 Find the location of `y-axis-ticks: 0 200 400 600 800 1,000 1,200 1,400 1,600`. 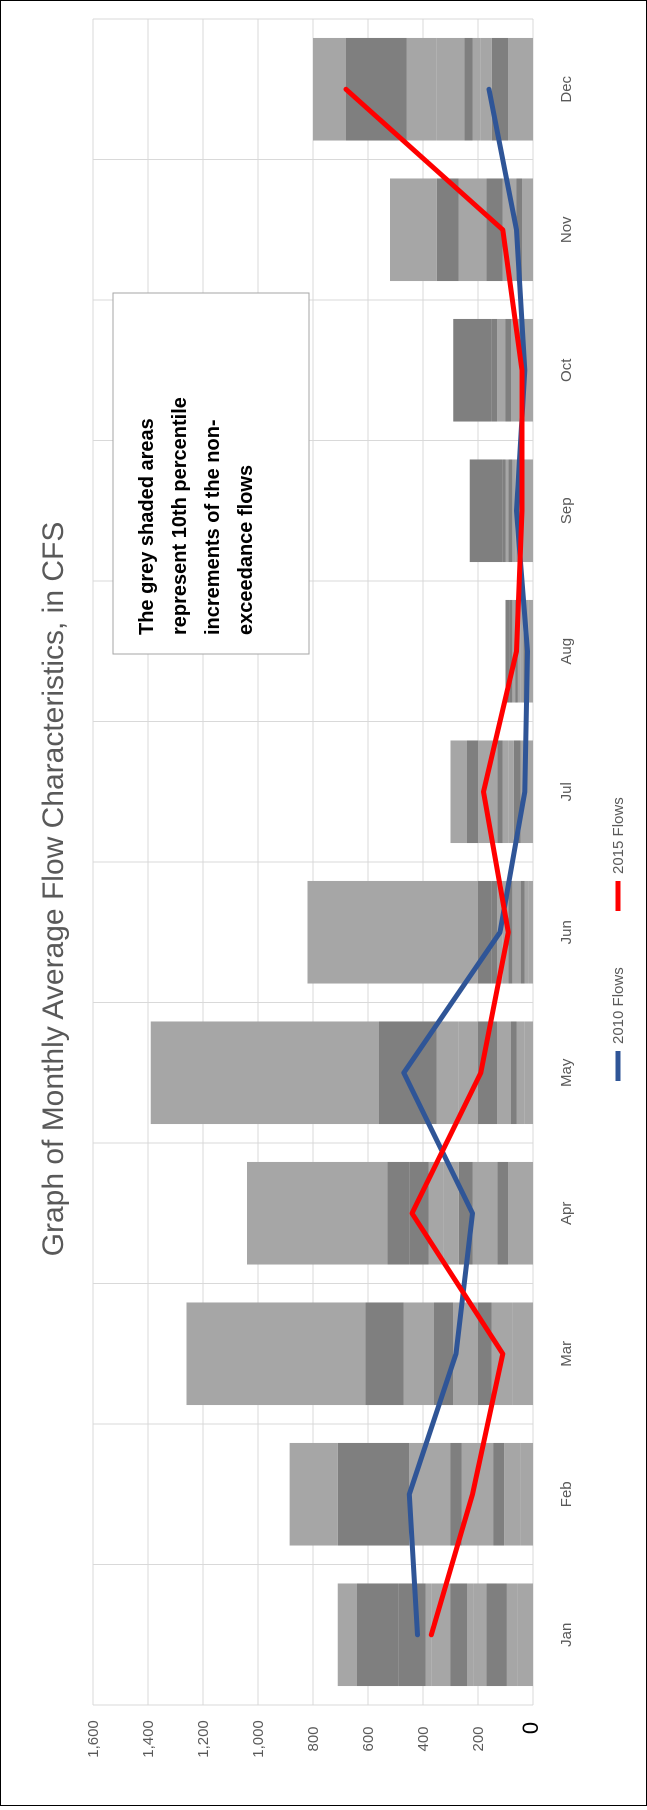

y-axis-ticks: 0 200 400 600 800 1,000 1,200 1,400 1,600 is located at coordinates (314, 1739).